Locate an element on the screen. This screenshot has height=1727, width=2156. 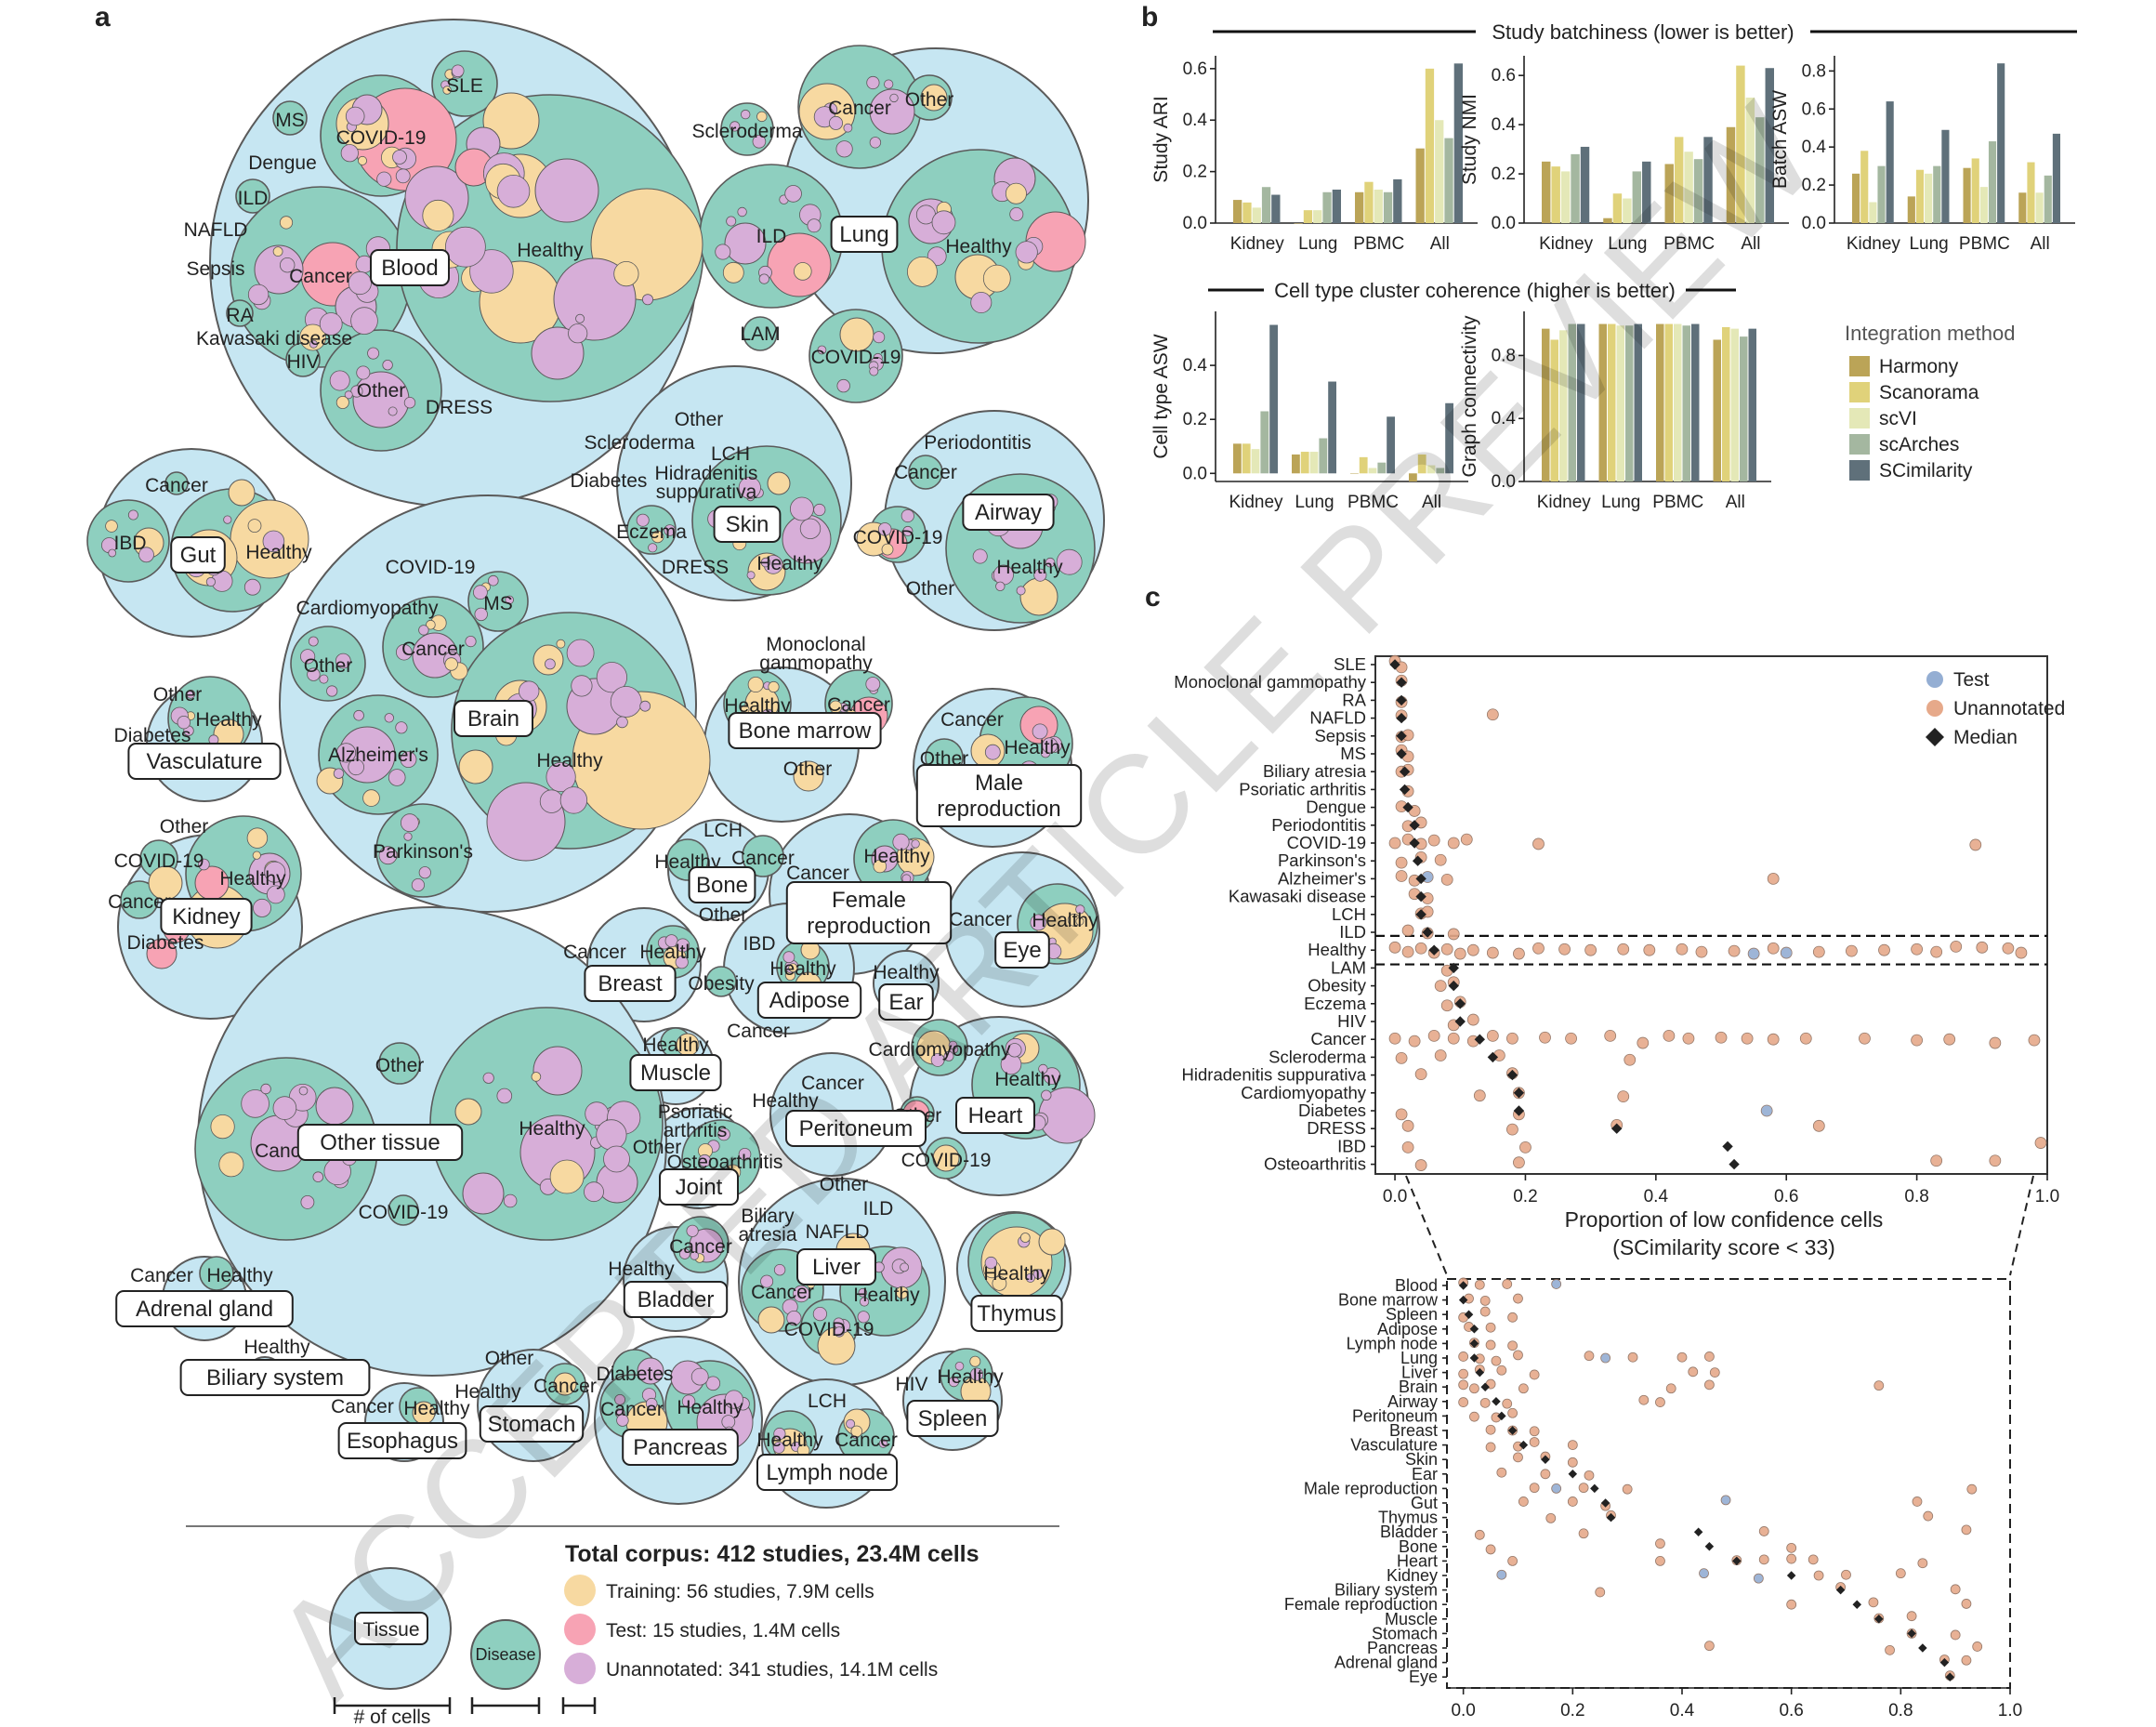
disease-label-blood-dress: DRESS is located at coordinates (460, 407).